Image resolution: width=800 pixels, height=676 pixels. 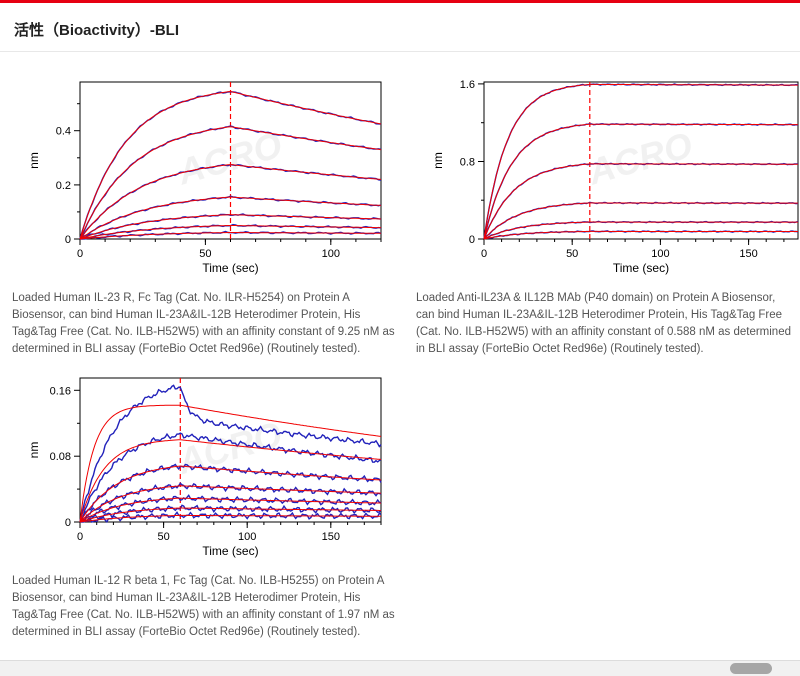 I want to click on svg-text: 0.16, so click(x=60, y=391).